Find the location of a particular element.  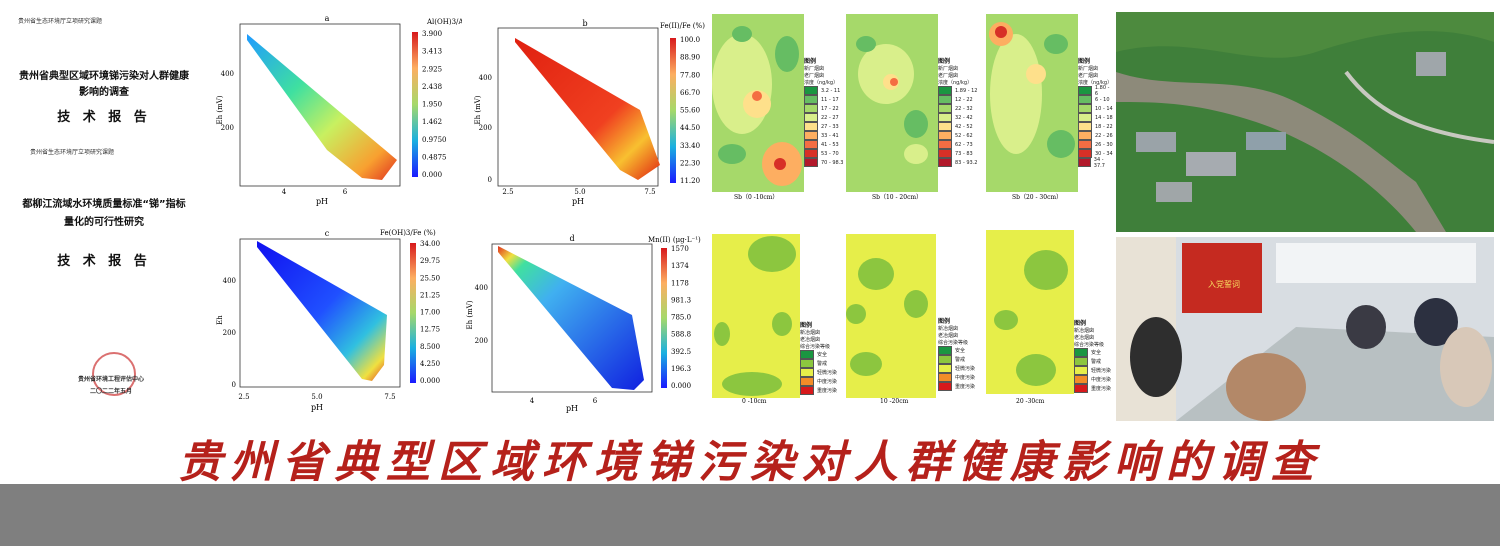

plot-c-ylabel: Eh is located at coordinates (220, 320).